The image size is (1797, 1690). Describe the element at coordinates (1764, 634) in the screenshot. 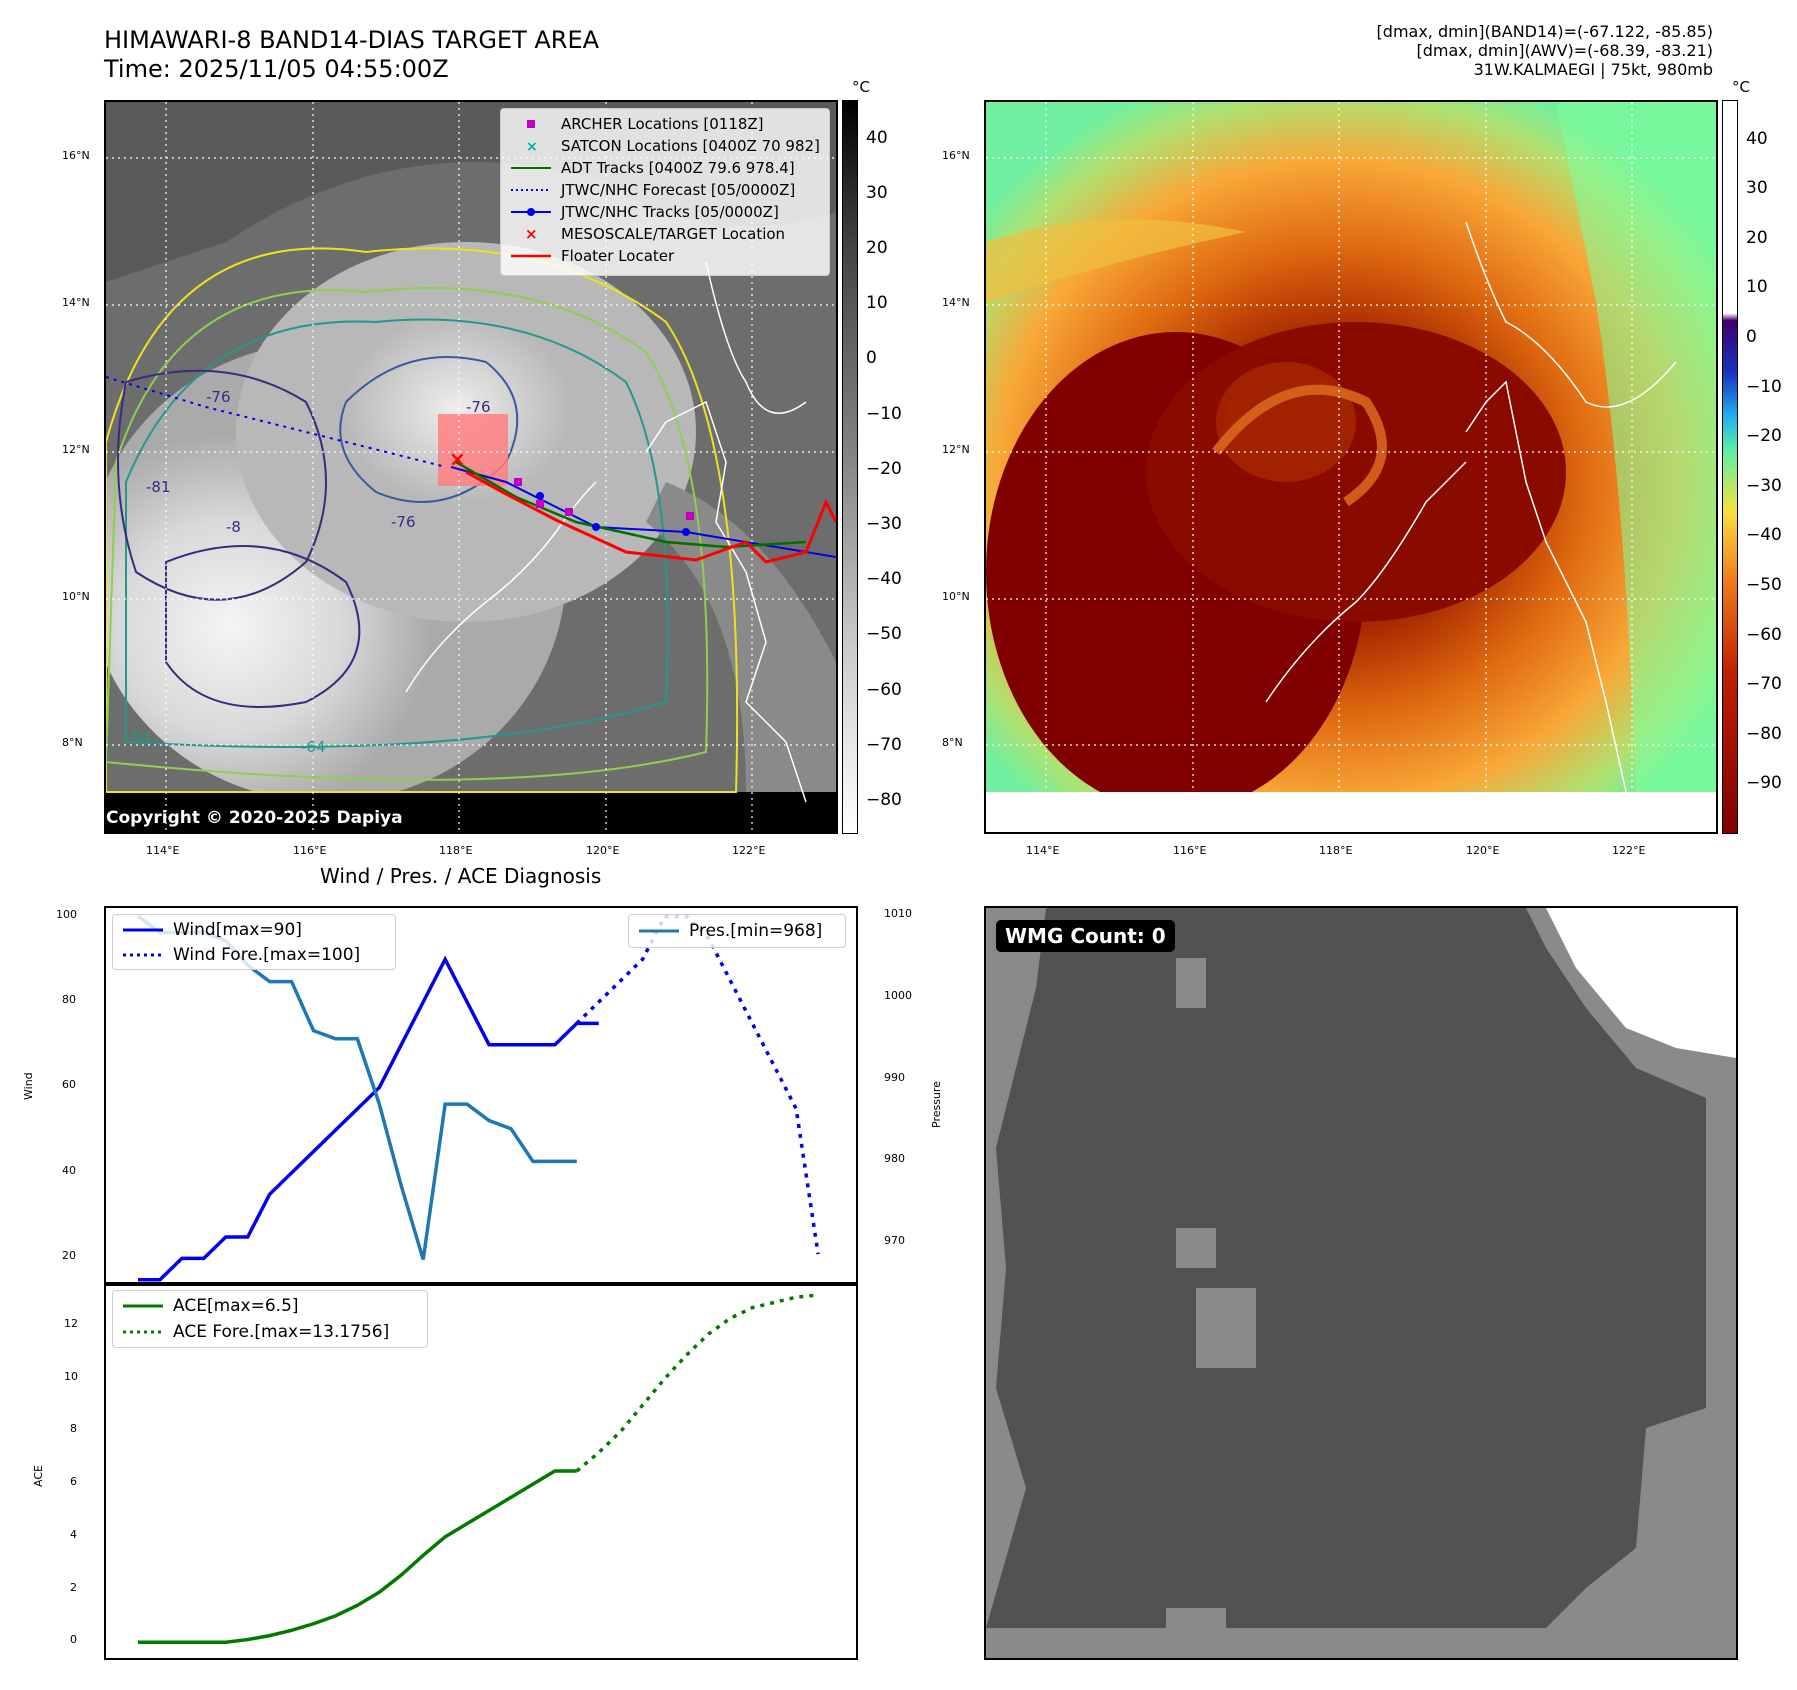

I see `color-colorbar-tick: −60` at that location.